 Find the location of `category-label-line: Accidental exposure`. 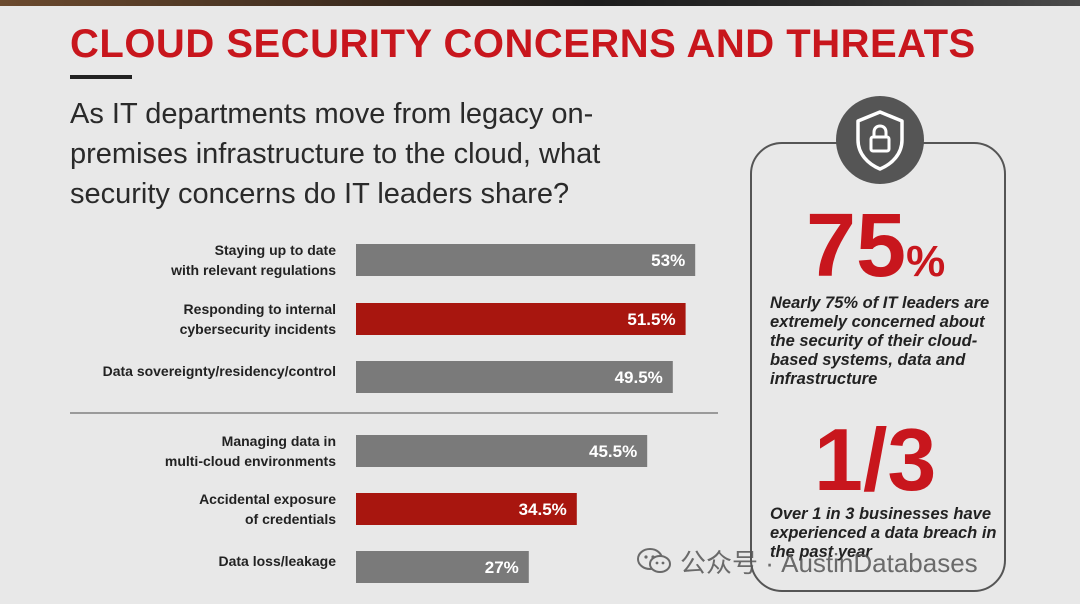

category-label-line: Accidental exposure is located at coordinates (267, 499).